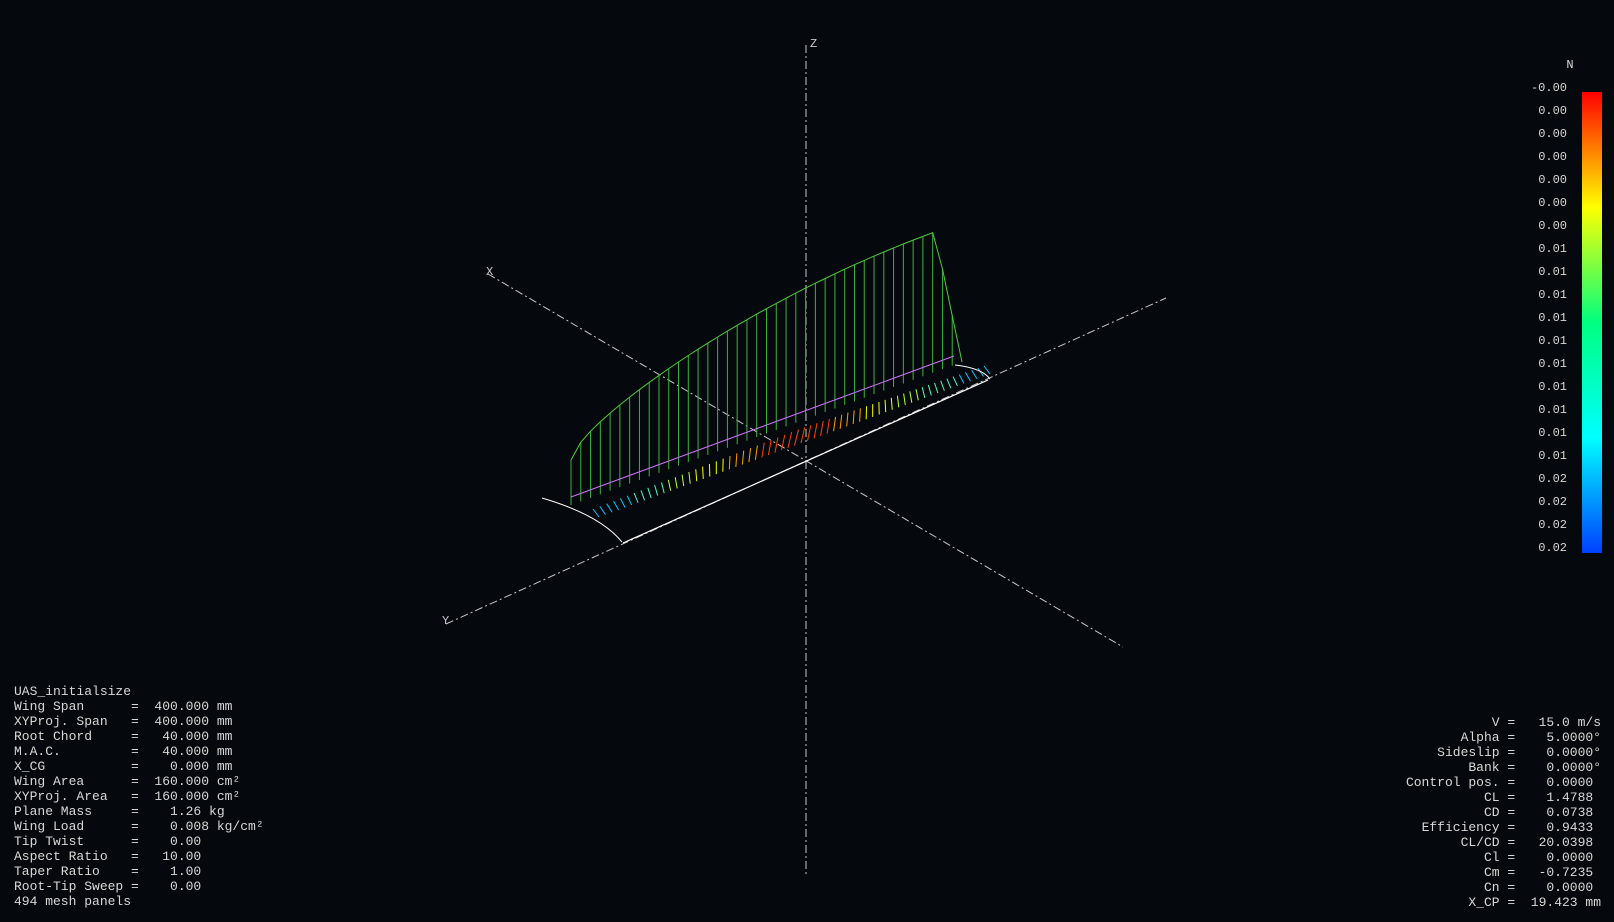 The height and width of the screenshot is (922, 1614). Describe the element at coordinates (1503, 782) in the screenshot. I see `result-line: Control pos. = 0.0000` at that location.